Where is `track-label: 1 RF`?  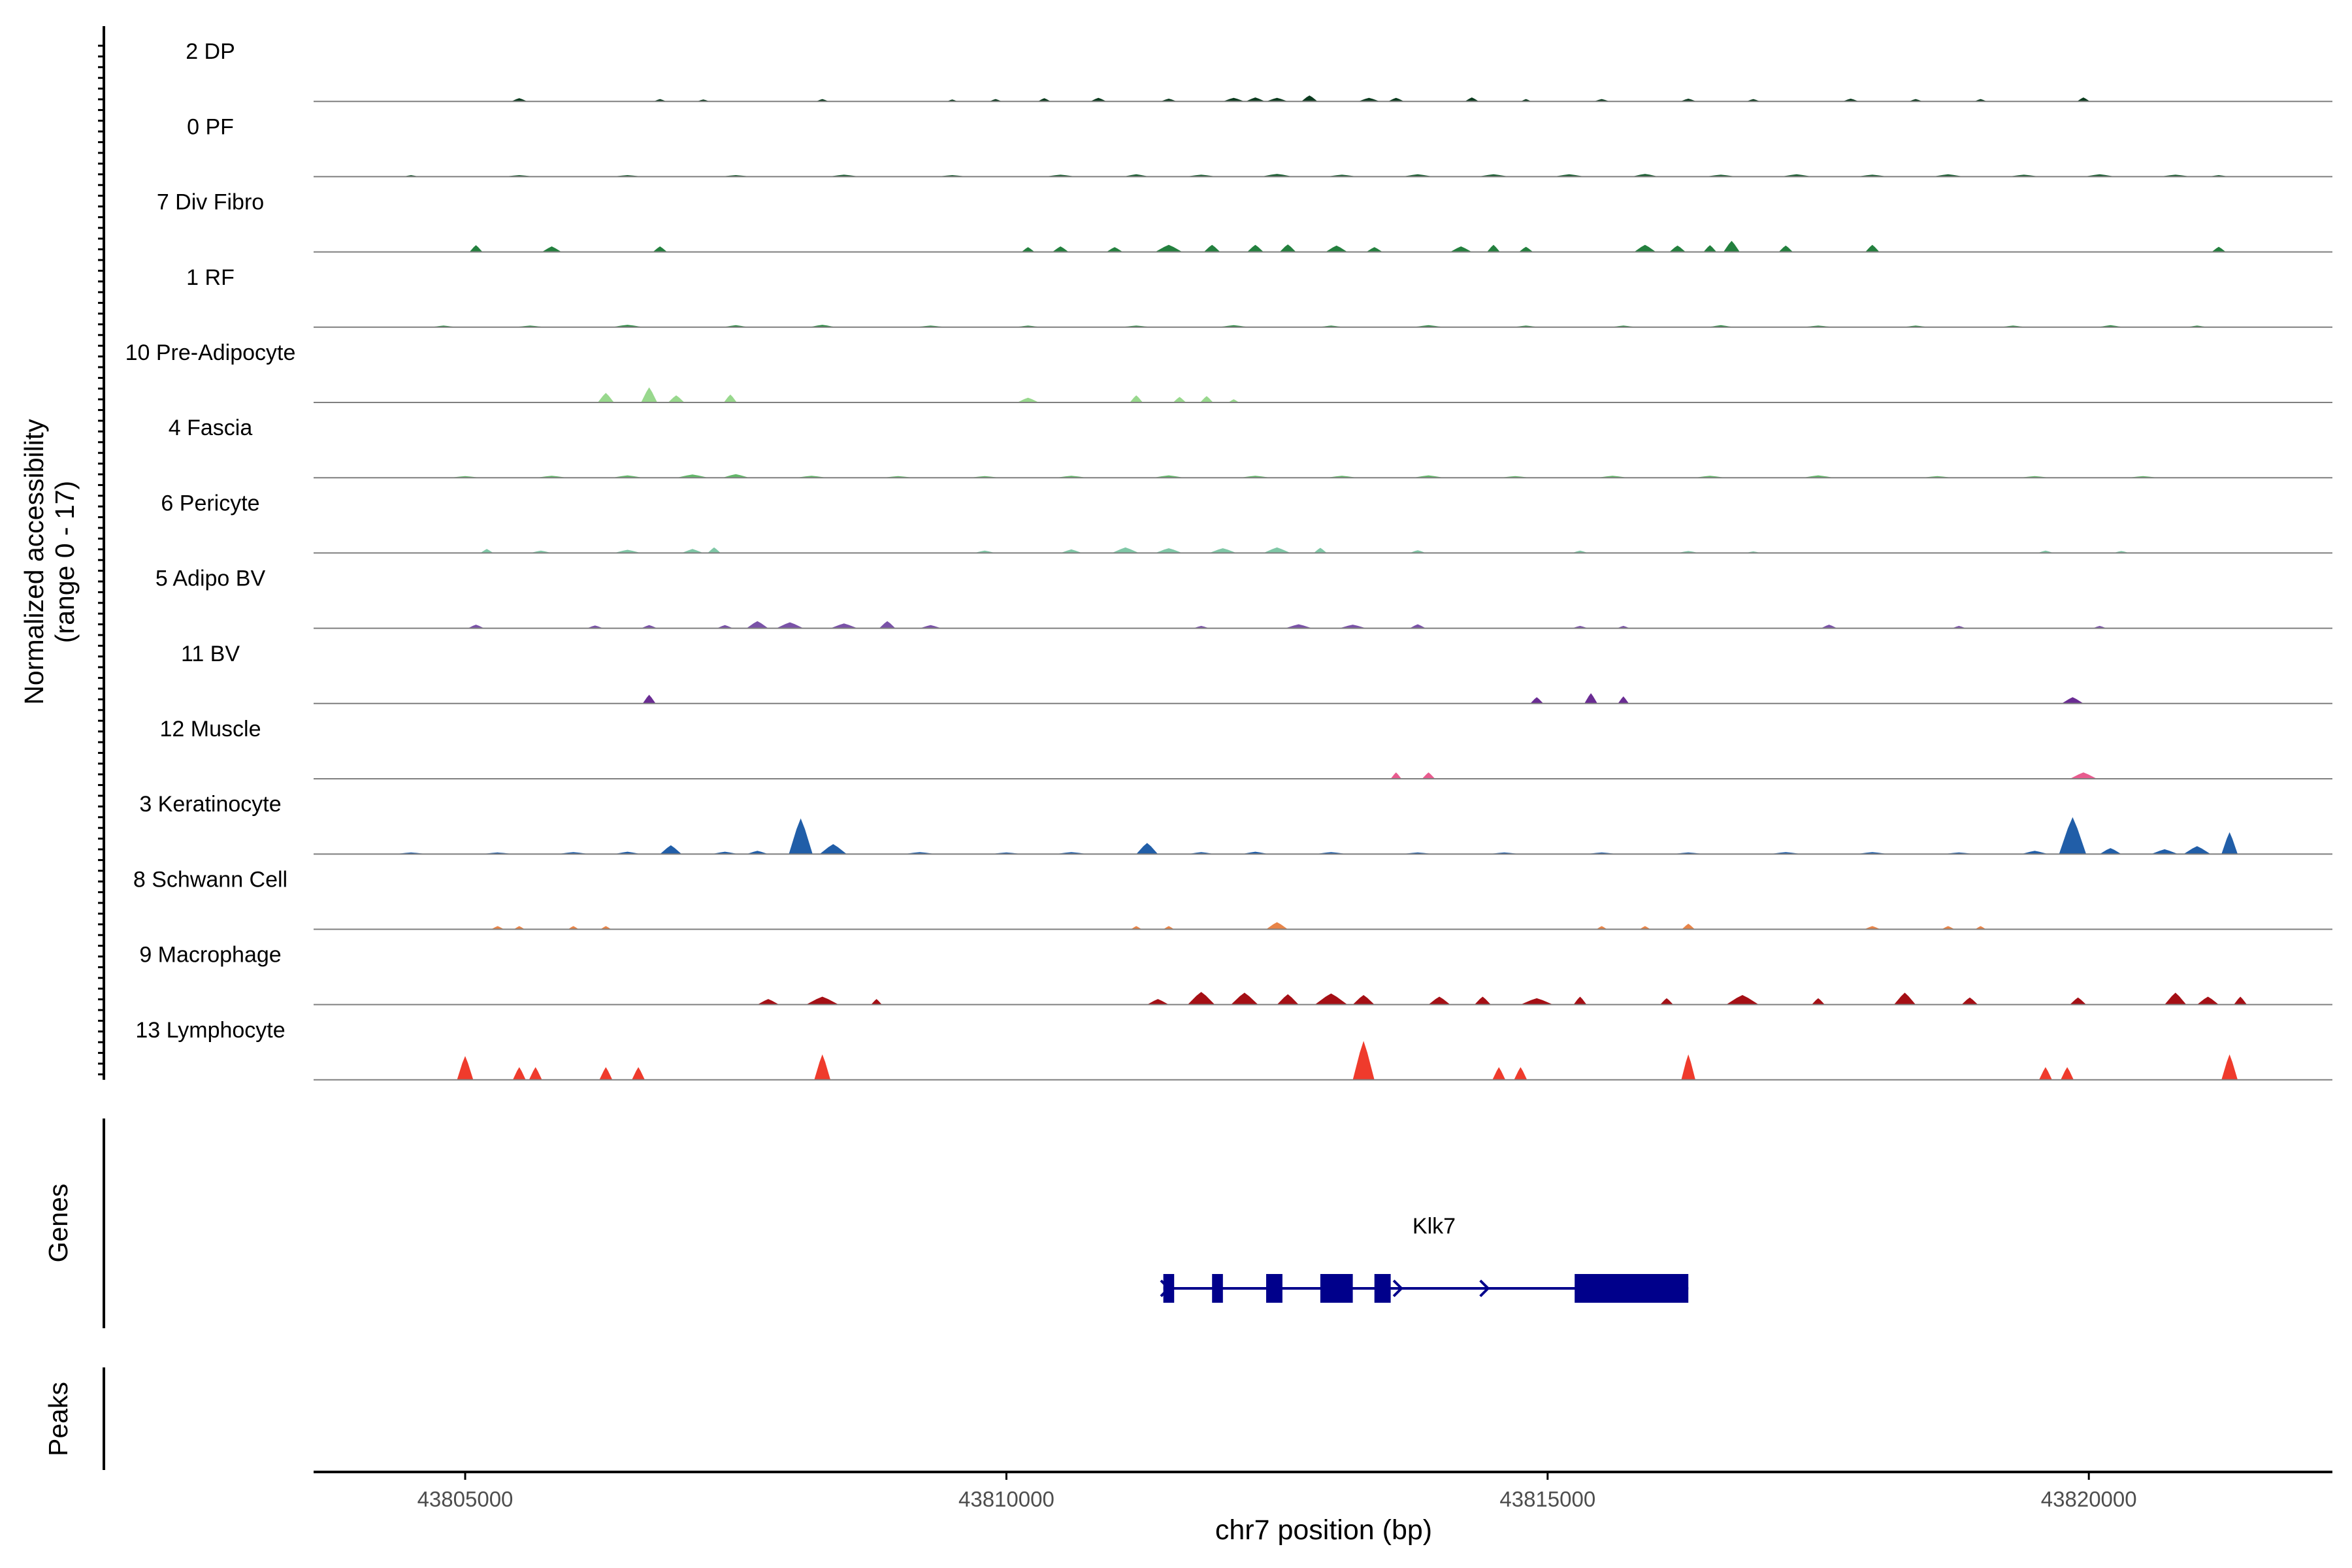 track-label: 1 RF is located at coordinates (210, 277).